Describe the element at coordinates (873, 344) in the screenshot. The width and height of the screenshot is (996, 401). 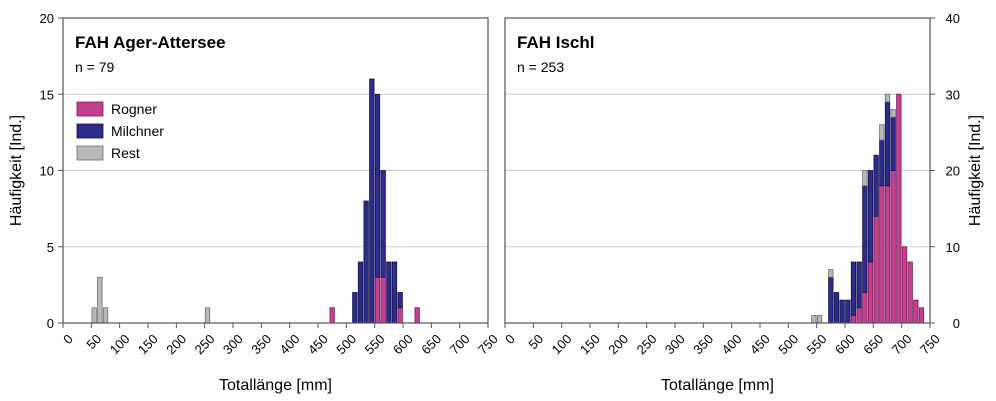
I see `x-tick-label-1-13: 650` at that location.